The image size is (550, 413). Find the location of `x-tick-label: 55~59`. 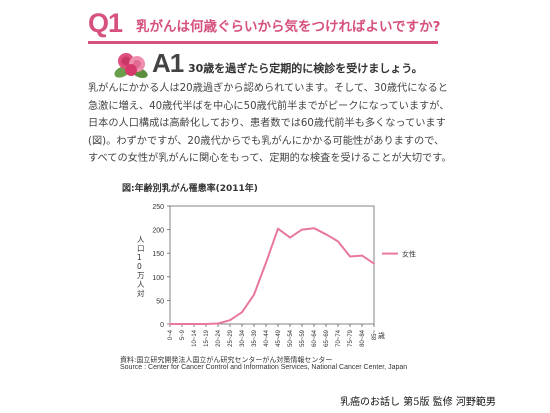

x-tick-label: 55~59 is located at coordinates (303, 338).